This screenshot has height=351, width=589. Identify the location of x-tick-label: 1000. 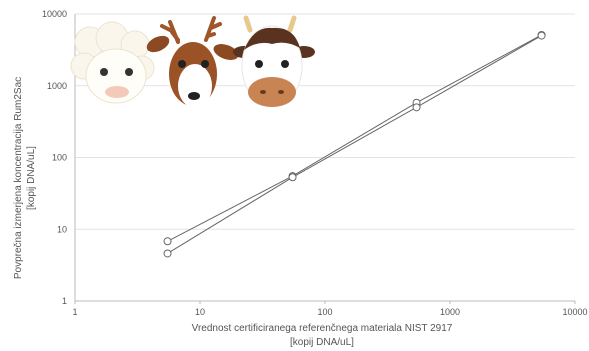
(450, 312).